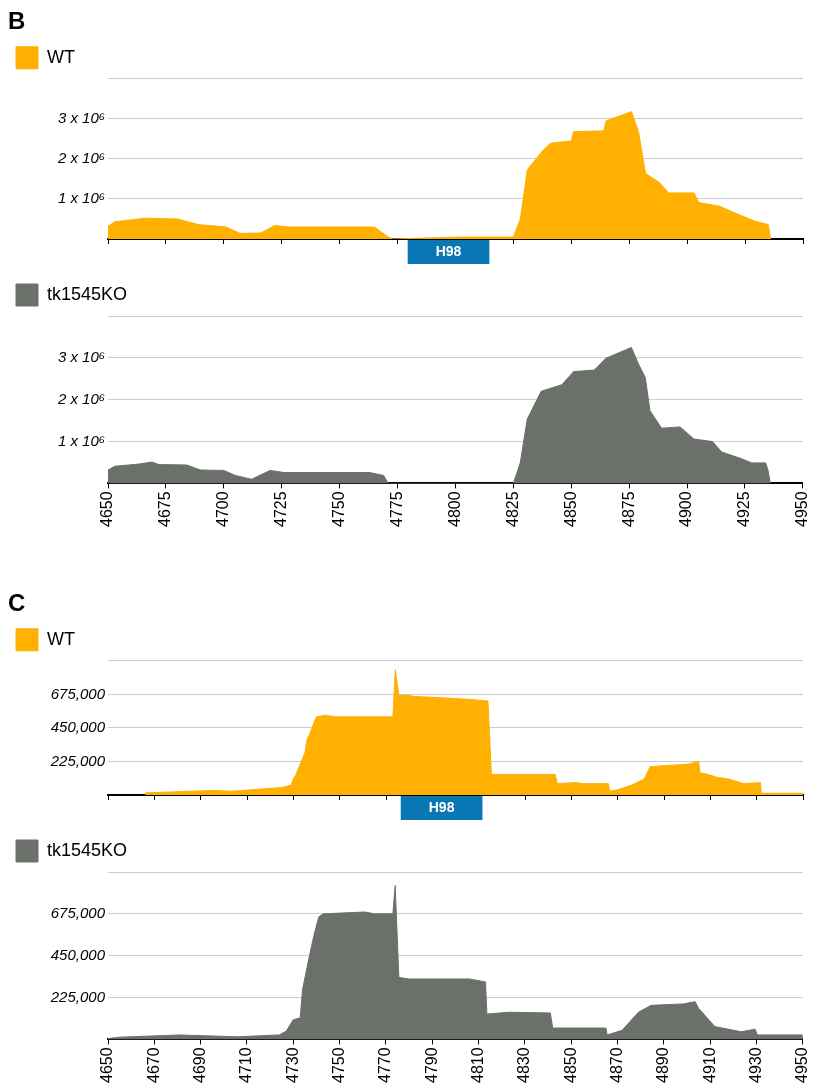  I want to click on x-tick-label: 4870, so click(616, 1065).